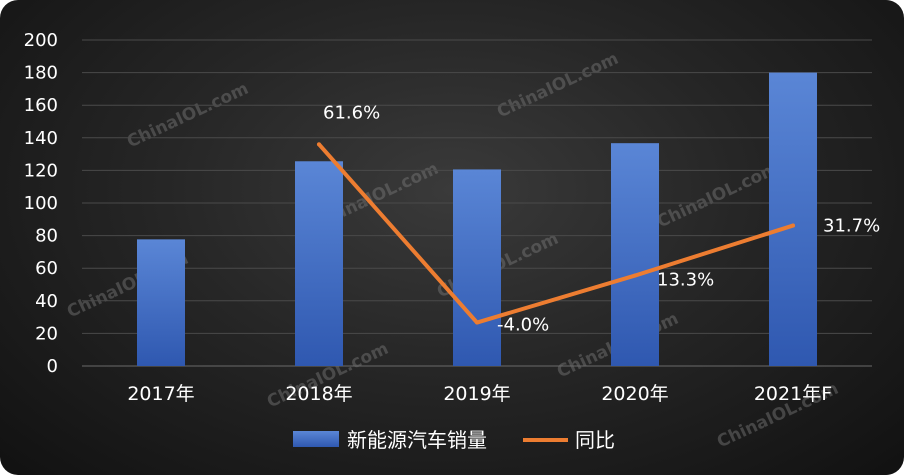  What do you see at coordinates (46, 301) in the screenshot?
I see `y-tick-label: 40` at bounding box center [46, 301].